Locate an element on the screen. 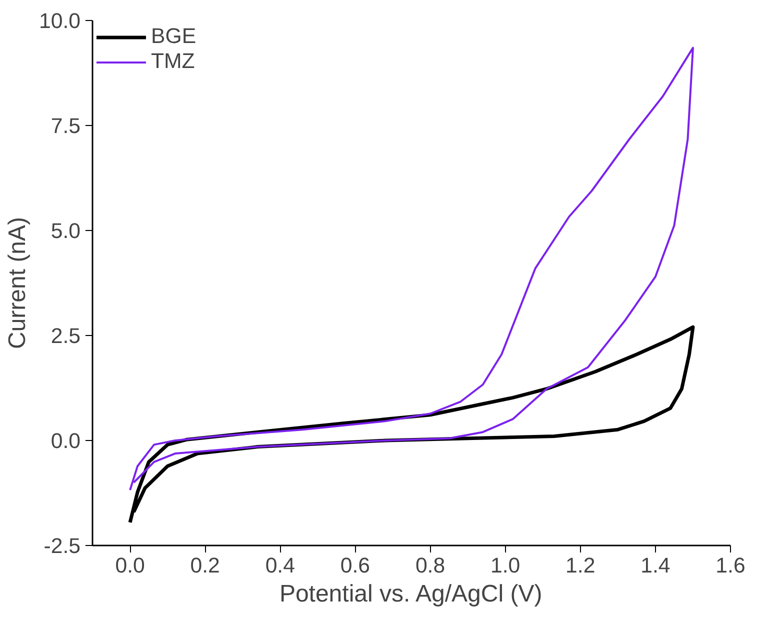  y-tick-label: 5.0 is located at coordinates (65, 231).